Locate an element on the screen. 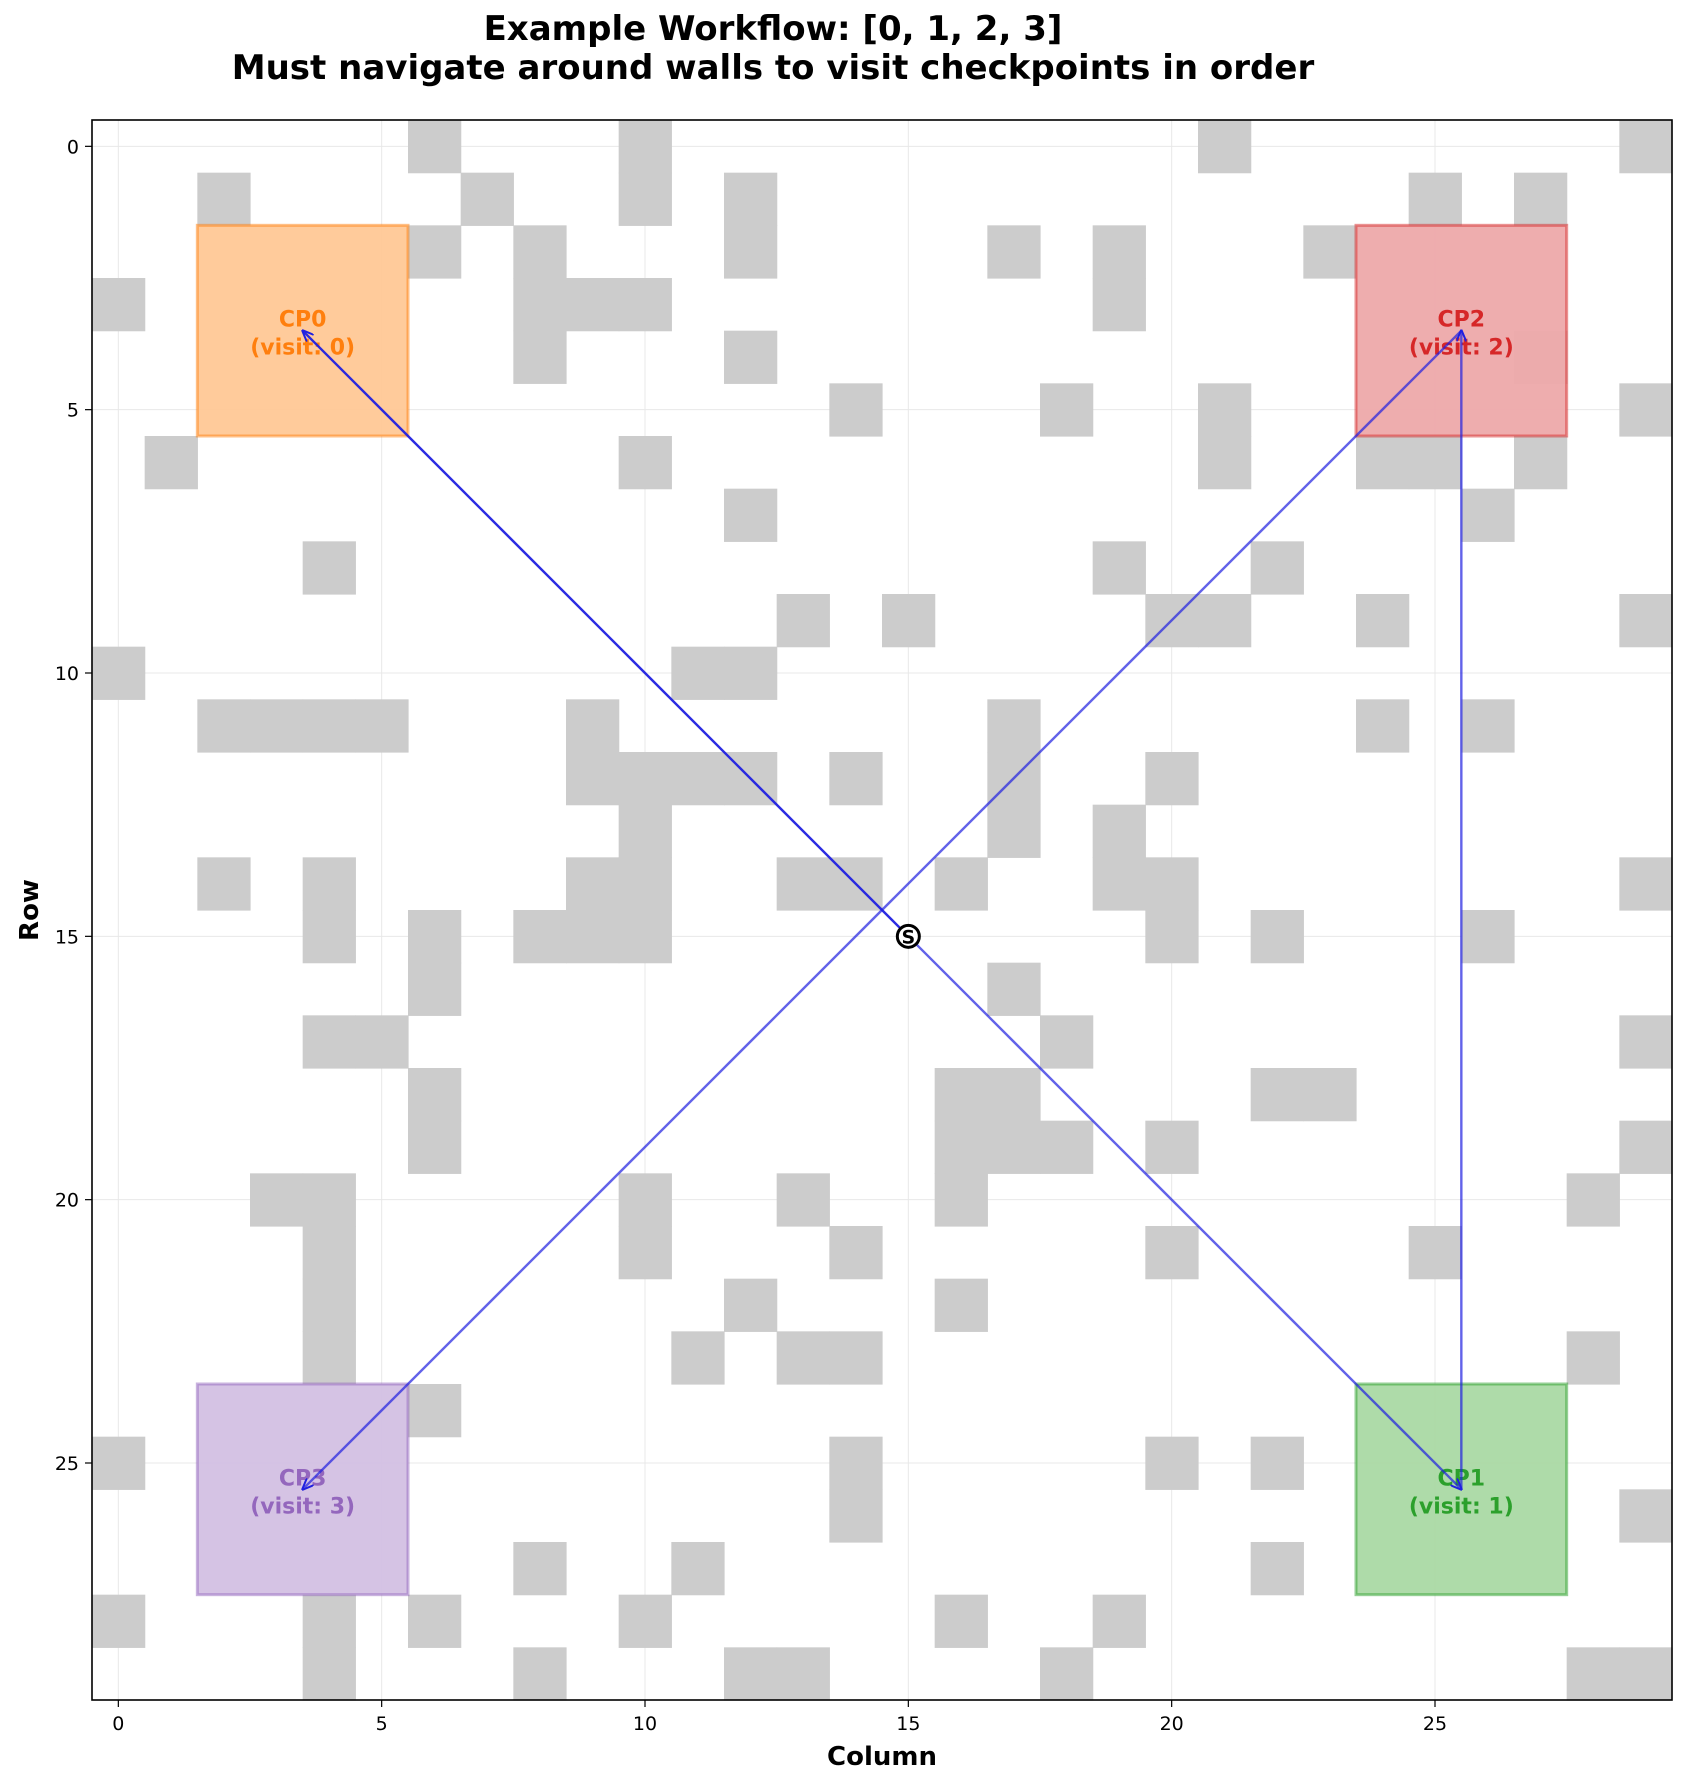  start-marker-group: S is located at coordinates (908, 936).